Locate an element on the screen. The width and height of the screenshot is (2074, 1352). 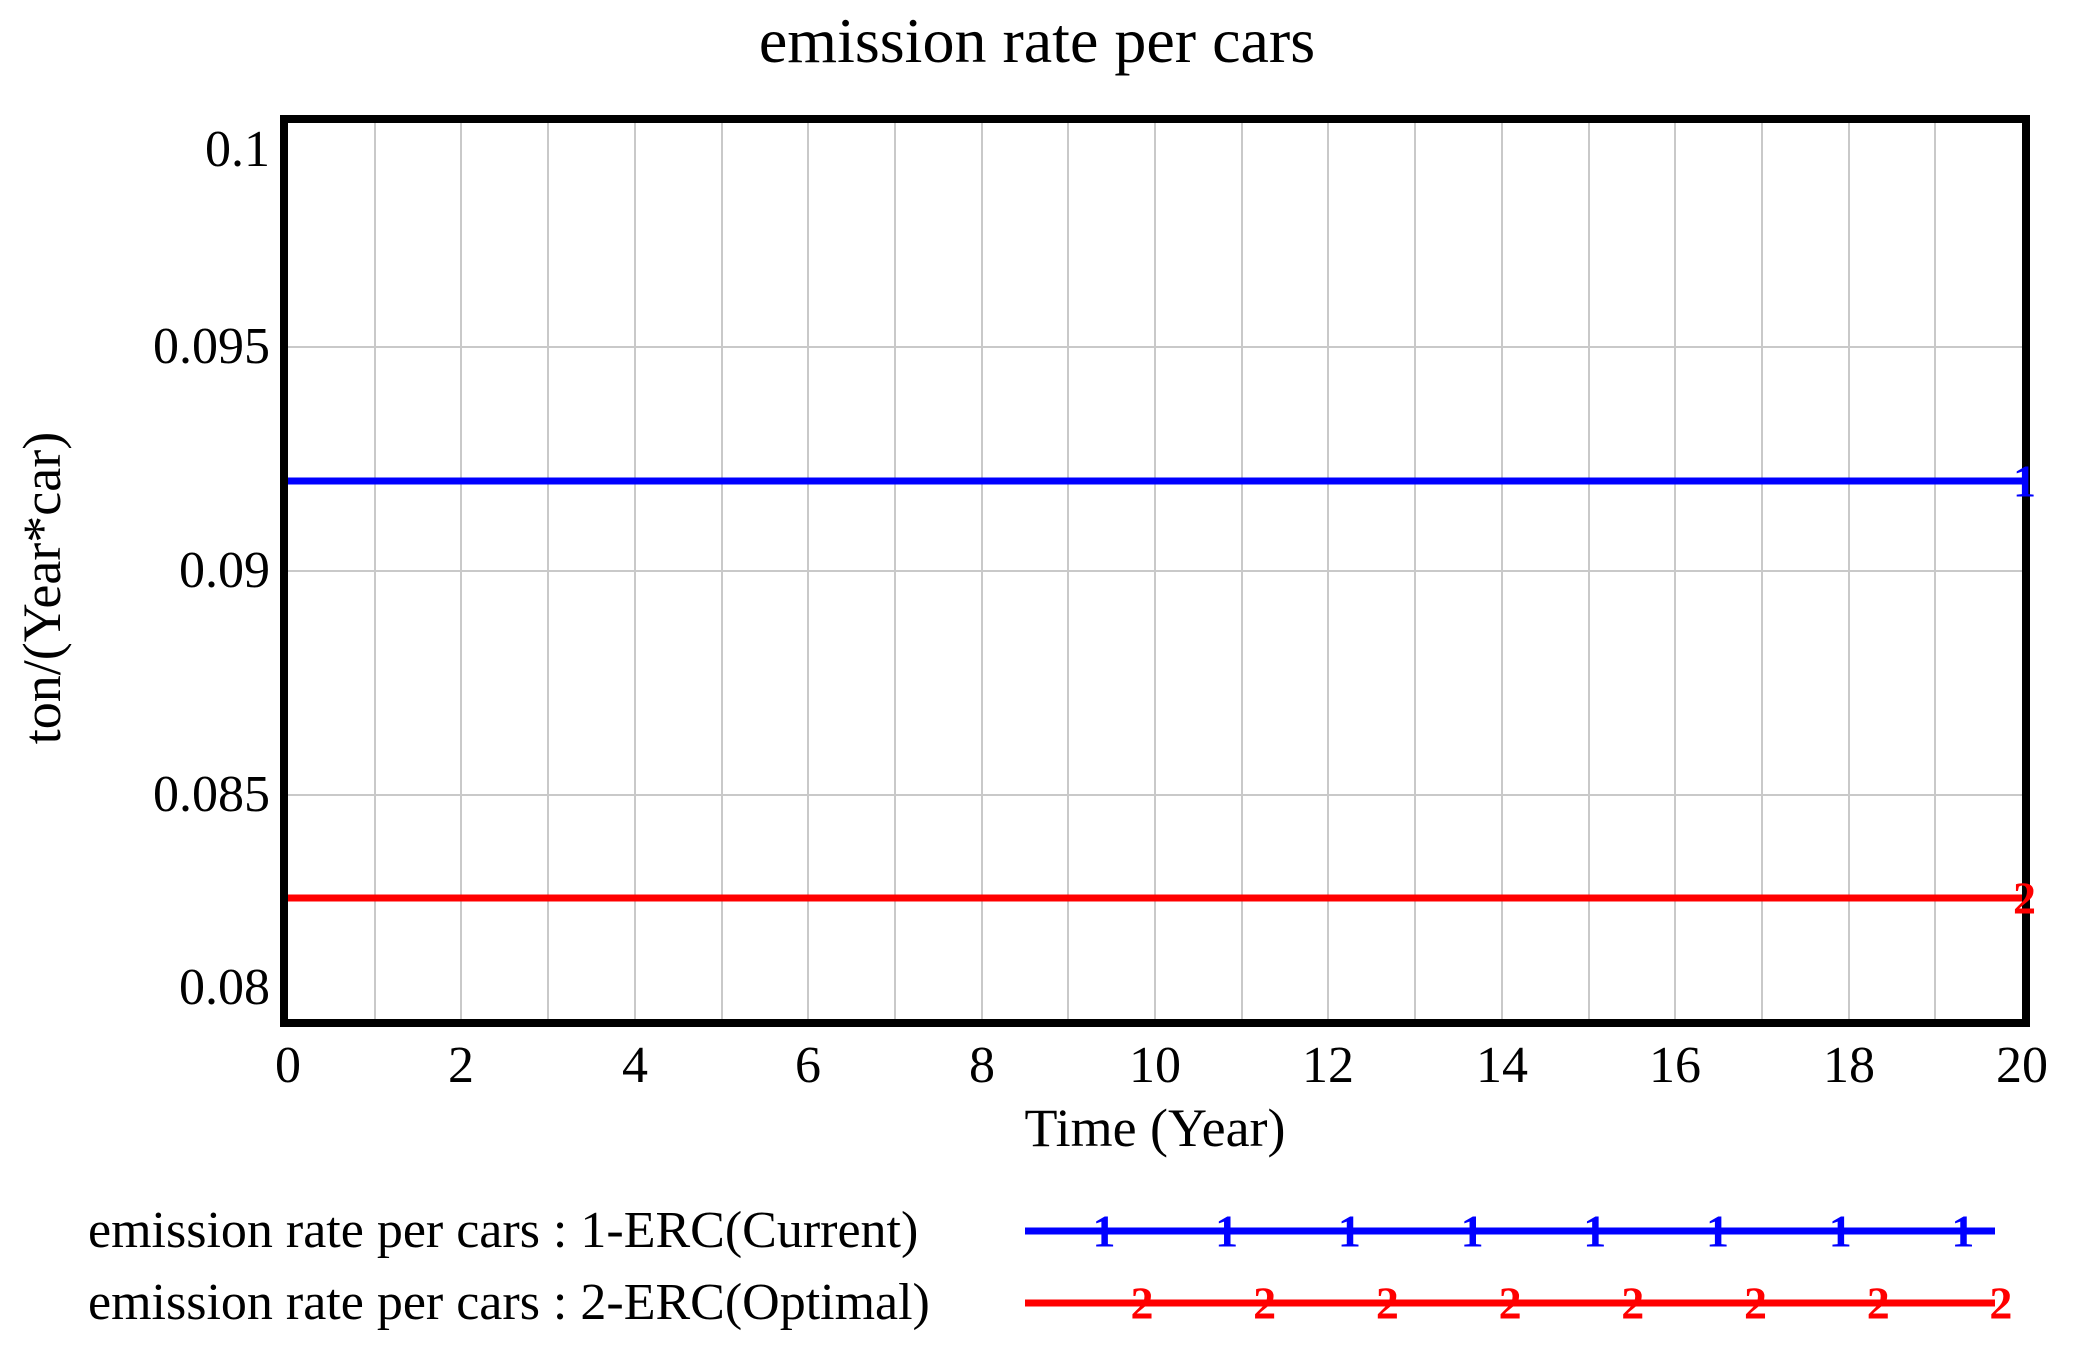
legend-label-erc-current: emission rate per cars : 1-ERC(Current) is located at coordinates (503, 1230).